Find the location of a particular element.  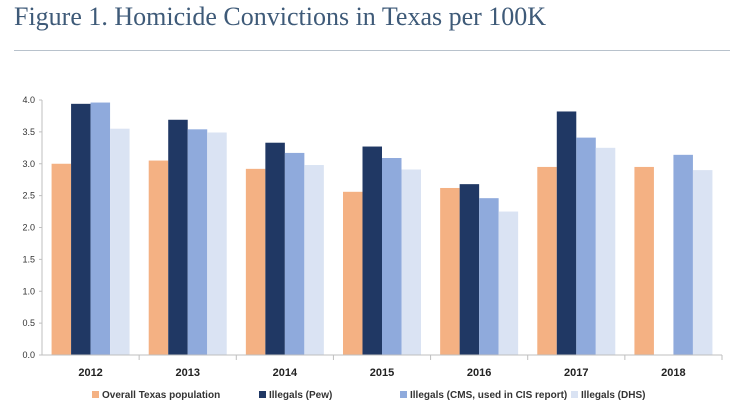

legend-label-1: Overall Texas population is located at coordinates (161, 395).